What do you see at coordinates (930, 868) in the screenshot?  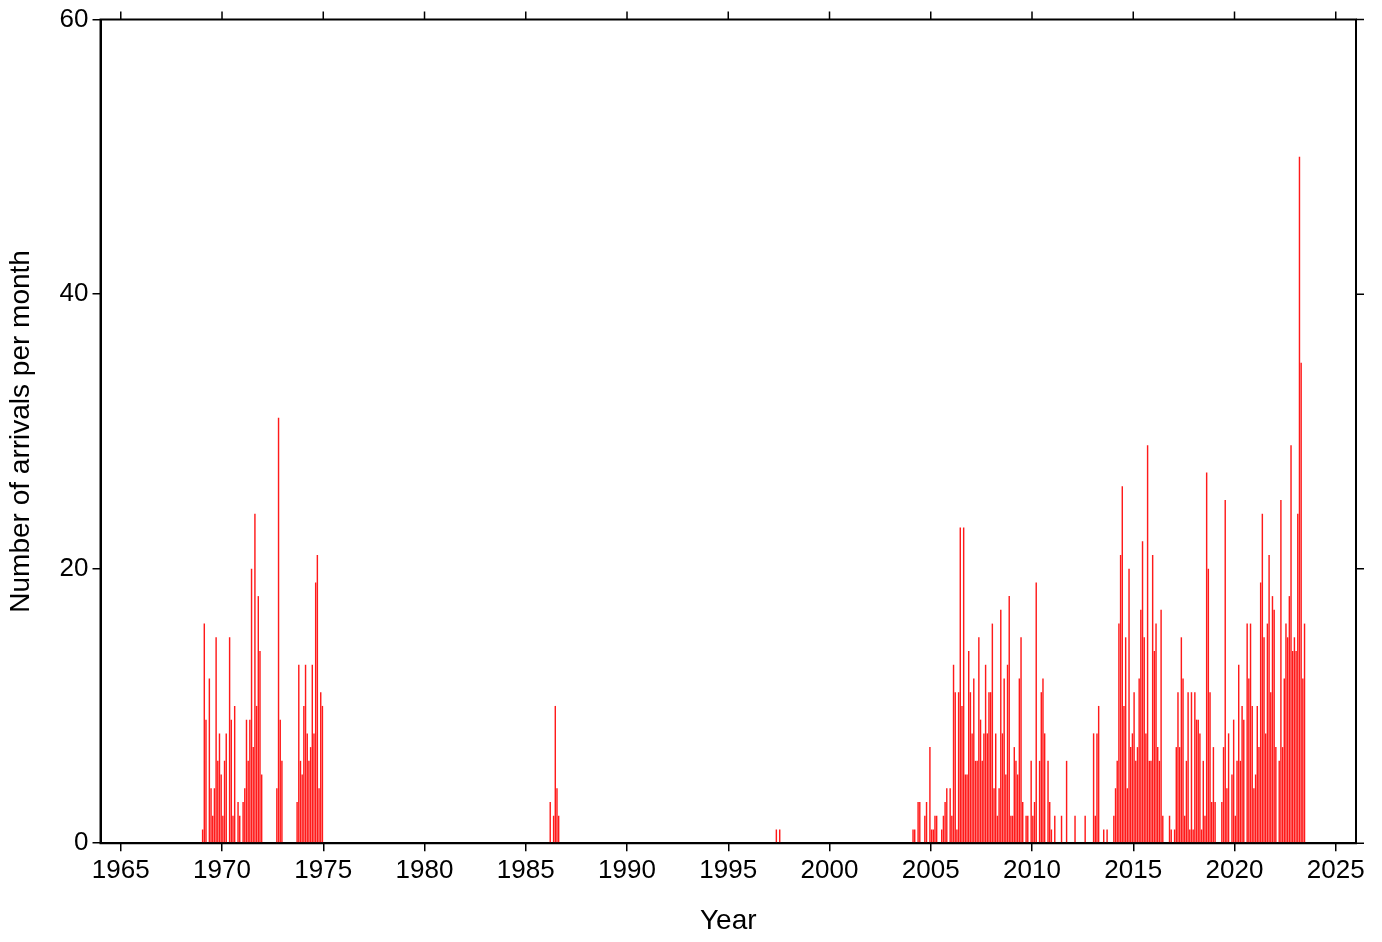 I see `x-tick-label: 2005` at bounding box center [930, 868].